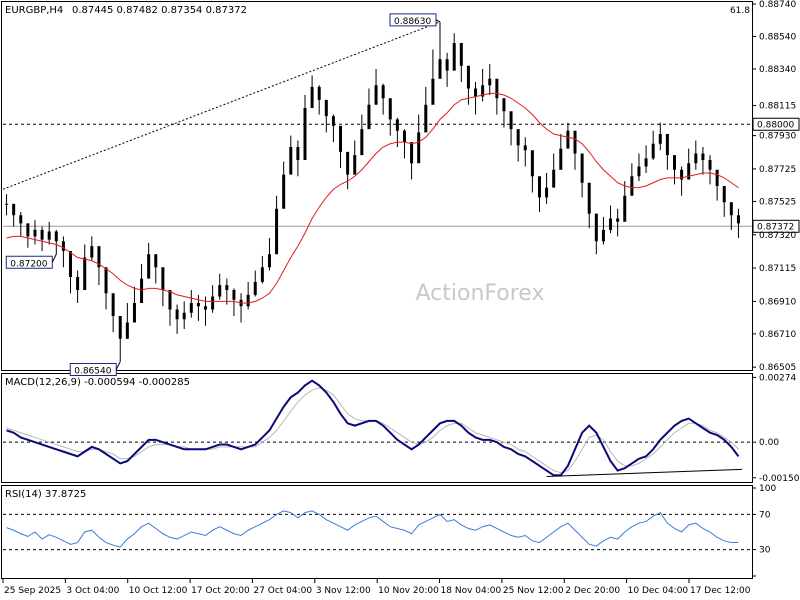  What do you see at coordinates (777, 70) in the screenshot?
I see `price-tick-label: 0.88340` at bounding box center [777, 70].